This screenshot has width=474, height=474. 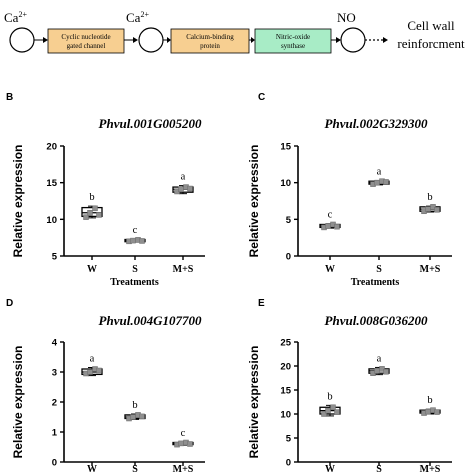 I want to click on panel-letter: D, so click(x=9, y=303).